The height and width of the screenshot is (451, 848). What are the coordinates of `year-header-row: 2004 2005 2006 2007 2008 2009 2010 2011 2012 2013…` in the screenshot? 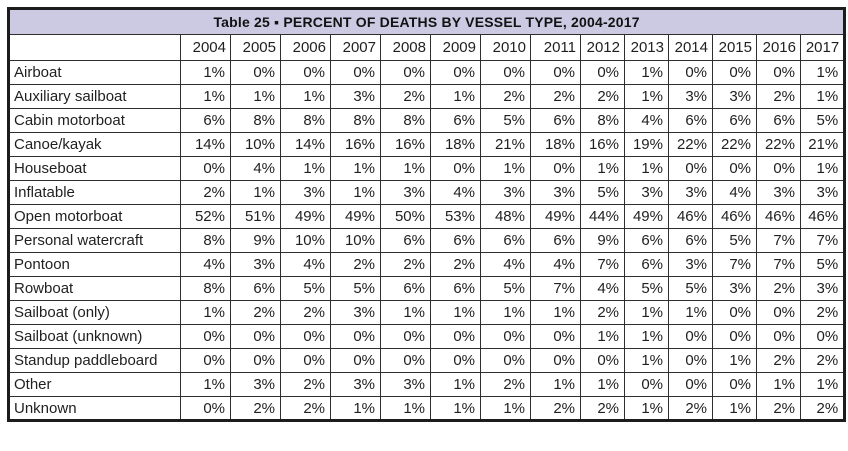 It's located at (427, 47).